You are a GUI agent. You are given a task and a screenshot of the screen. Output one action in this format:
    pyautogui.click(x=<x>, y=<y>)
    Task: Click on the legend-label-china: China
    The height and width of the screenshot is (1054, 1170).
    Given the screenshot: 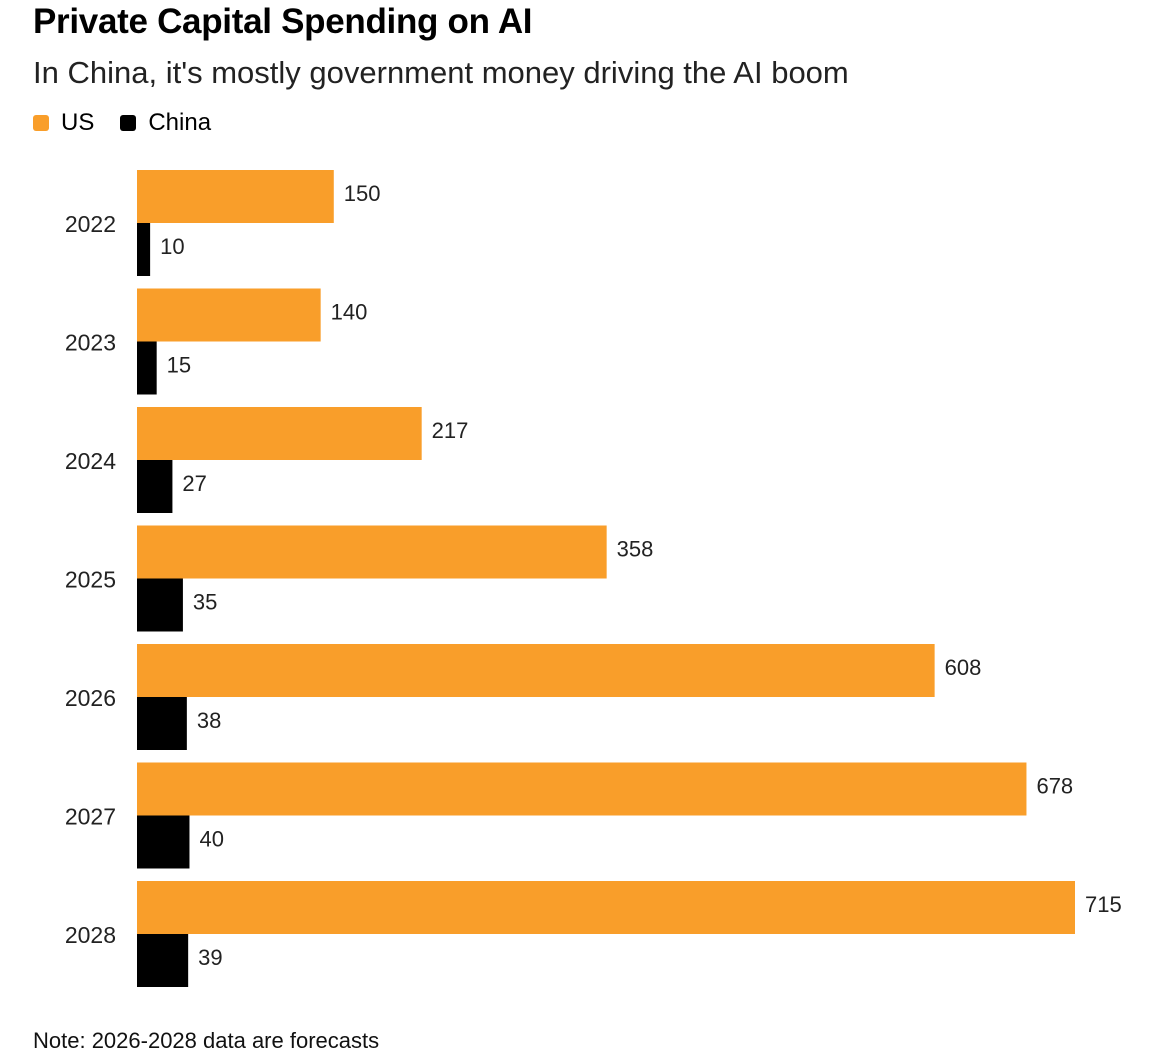 What is the action you would take?
    pyautogui.click(x=180, y=122)
    